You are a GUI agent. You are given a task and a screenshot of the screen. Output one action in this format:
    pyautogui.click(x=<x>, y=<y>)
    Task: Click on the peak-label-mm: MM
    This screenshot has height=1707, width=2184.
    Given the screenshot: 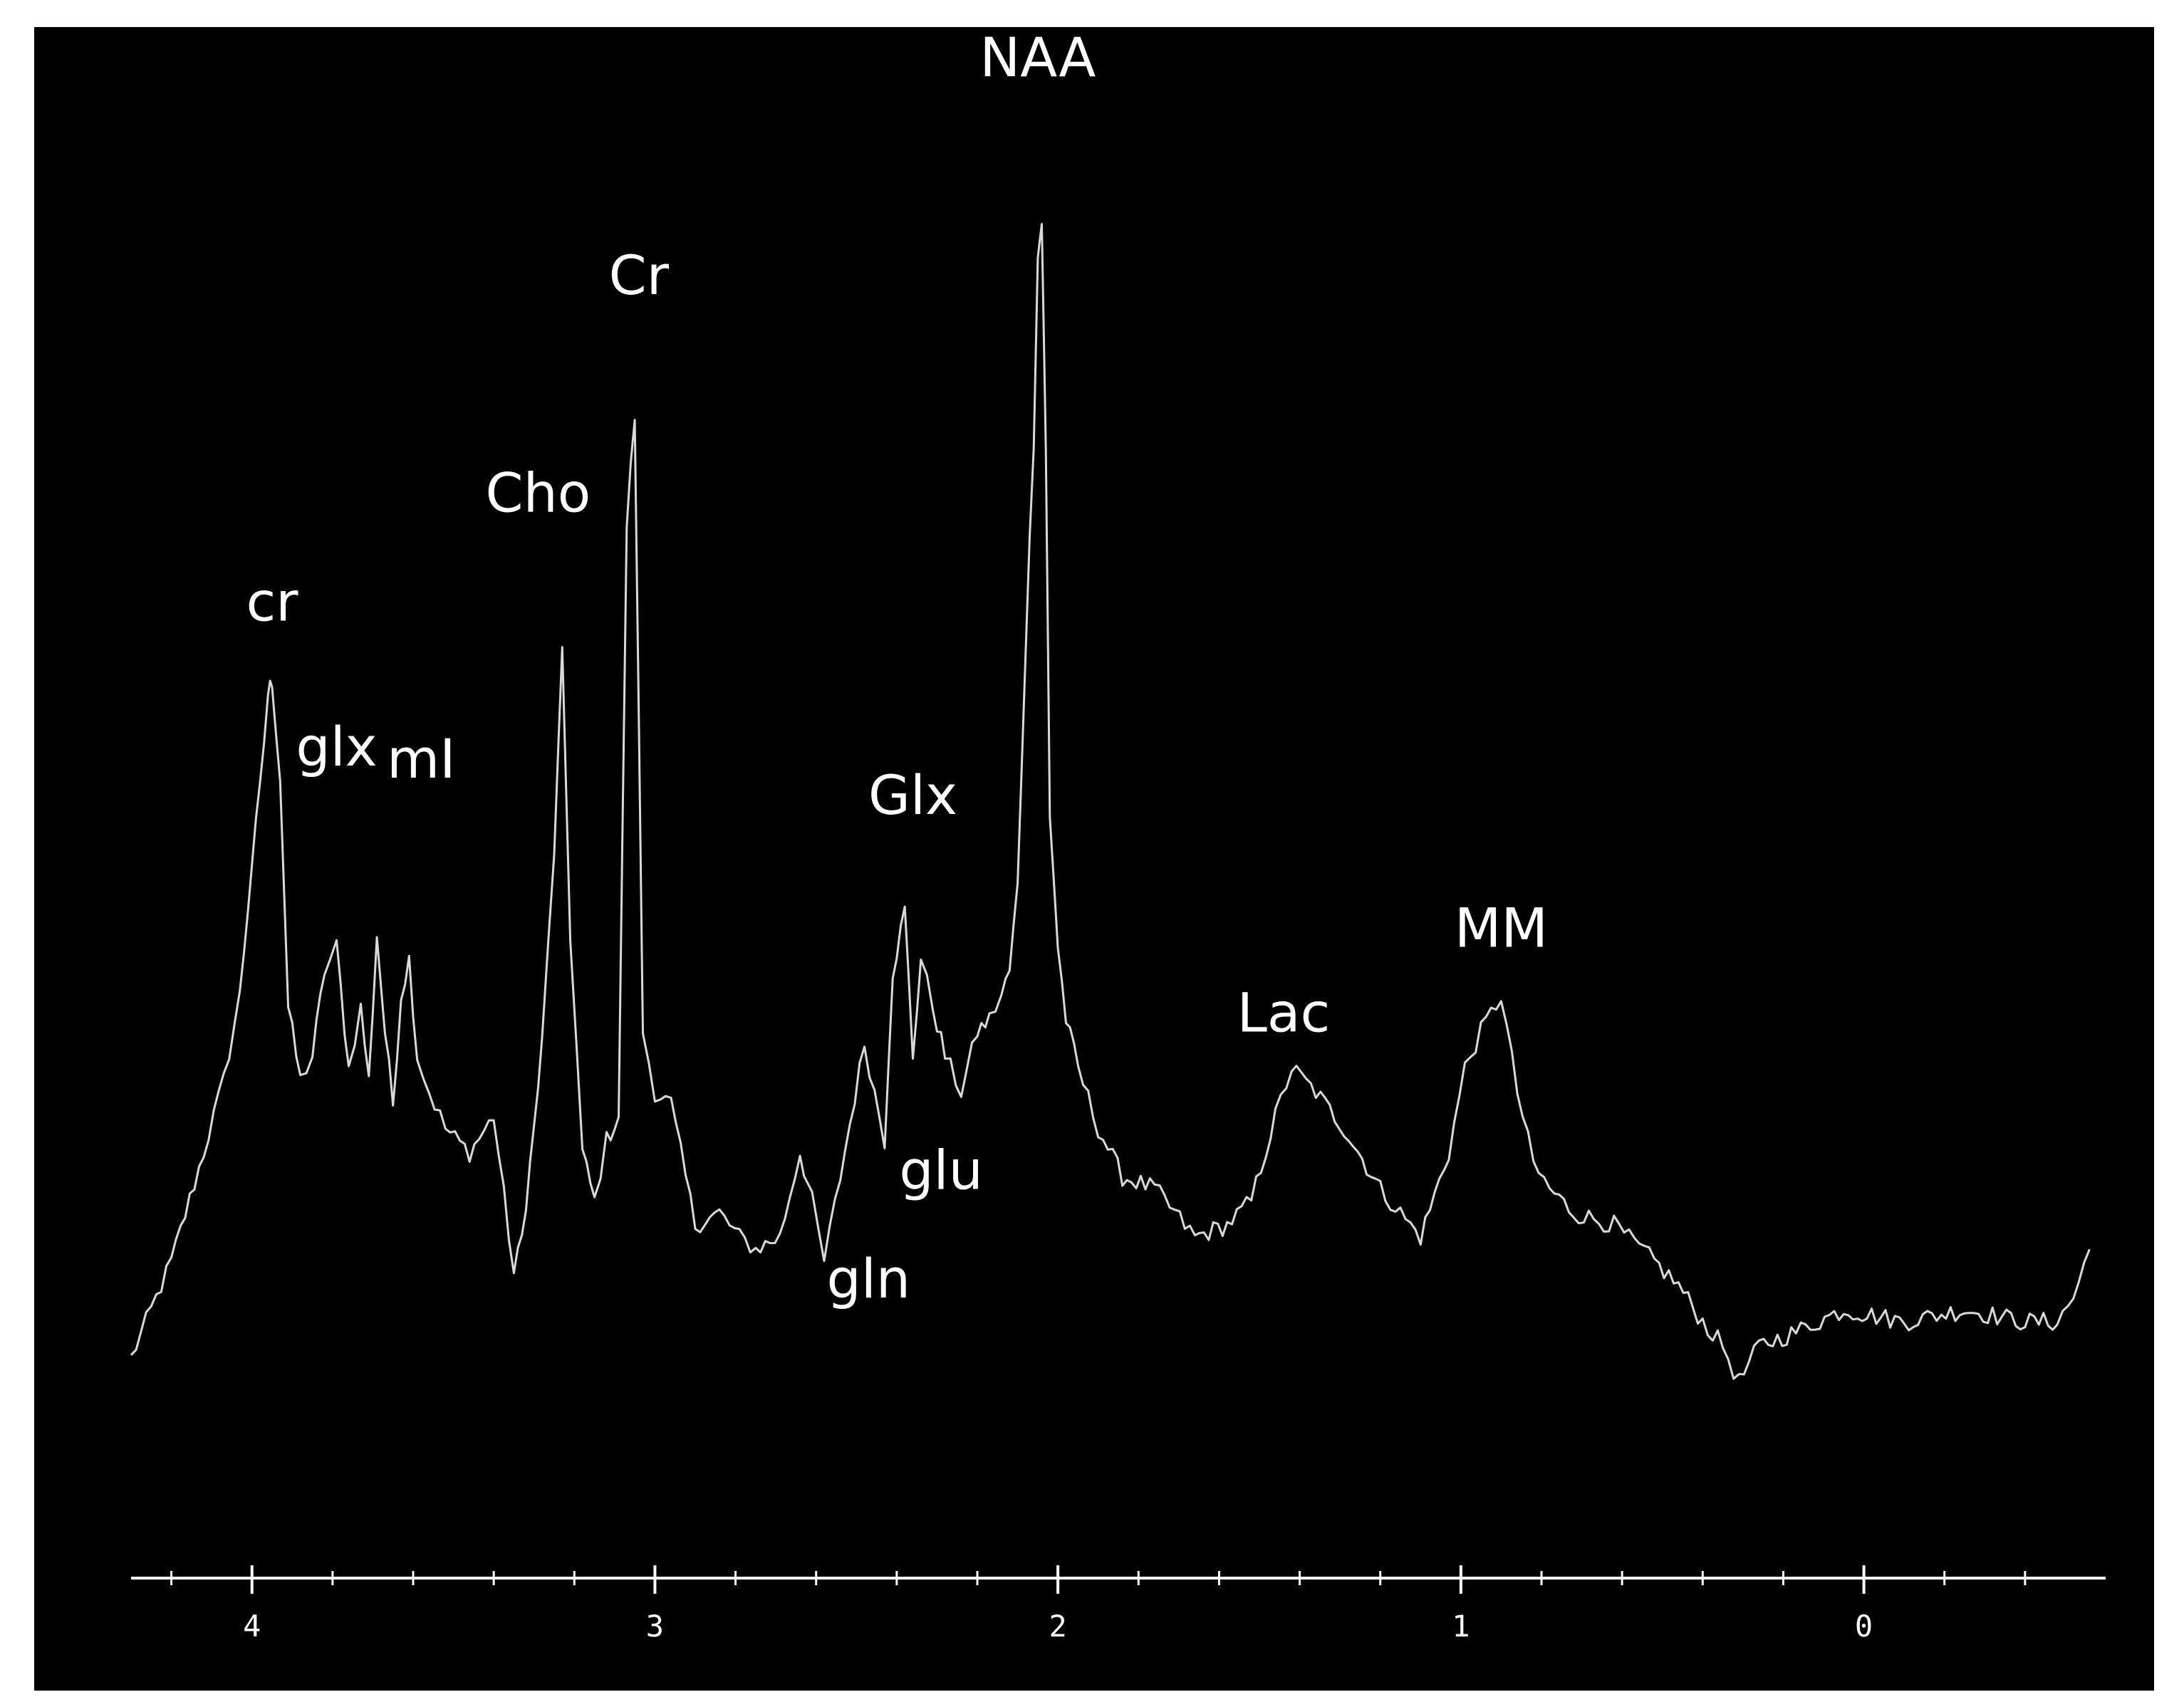 What is the action you would take?
    pyautogui.click(x=1501, y=928)
    